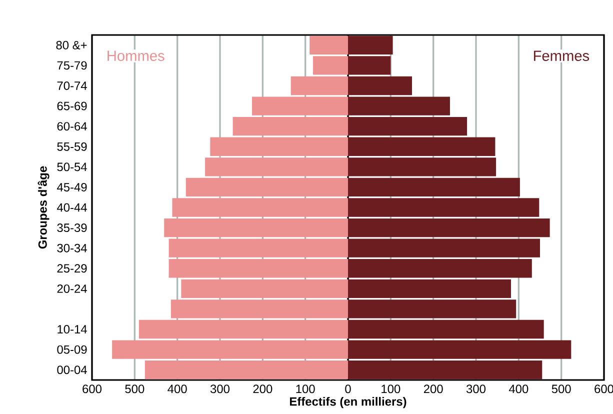 This screenshot has height=414, width=613. Describe the element at coordinates (72, 349) in the screenshot. I see `y-tick-label: 05-09` at that location.